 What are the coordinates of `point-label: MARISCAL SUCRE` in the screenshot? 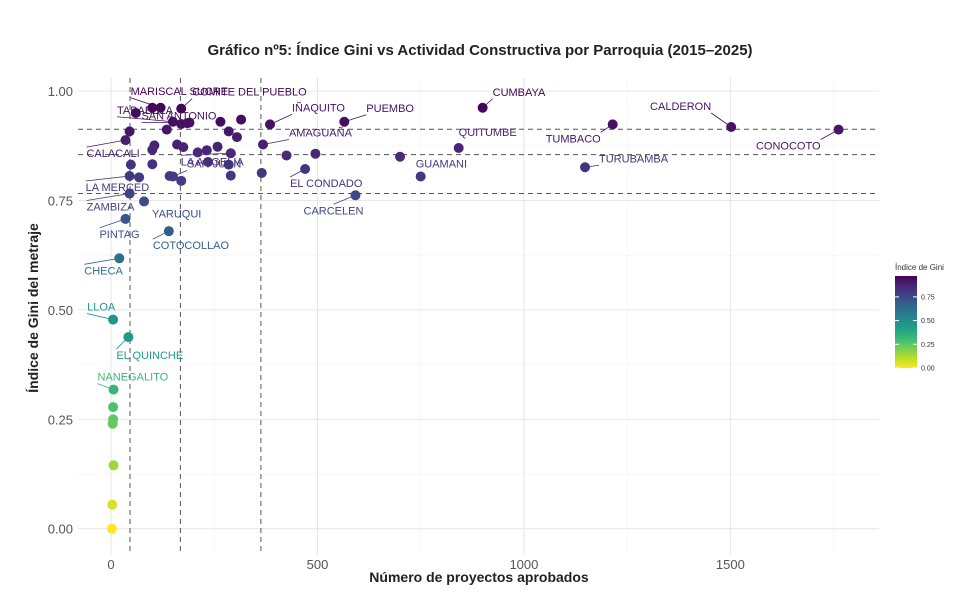 It's located at (179, 92).